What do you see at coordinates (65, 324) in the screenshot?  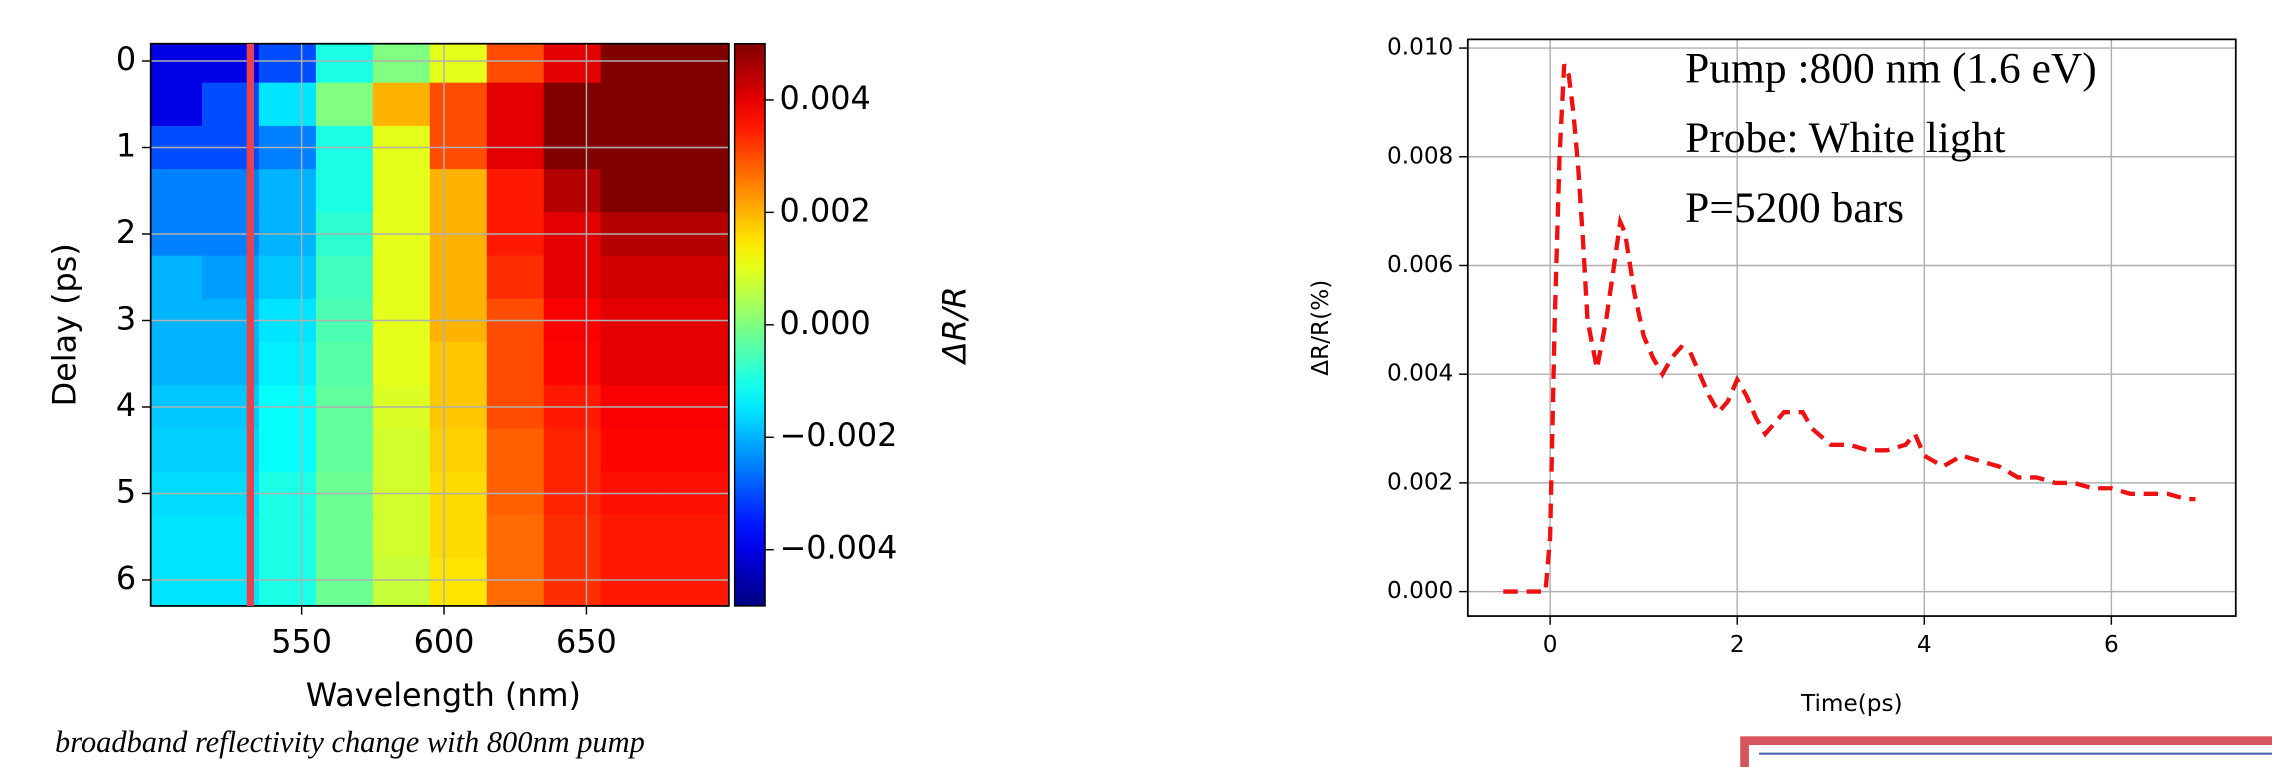 I see `y-axis-label: Delay (ps)` at bounding box center [65, 324].